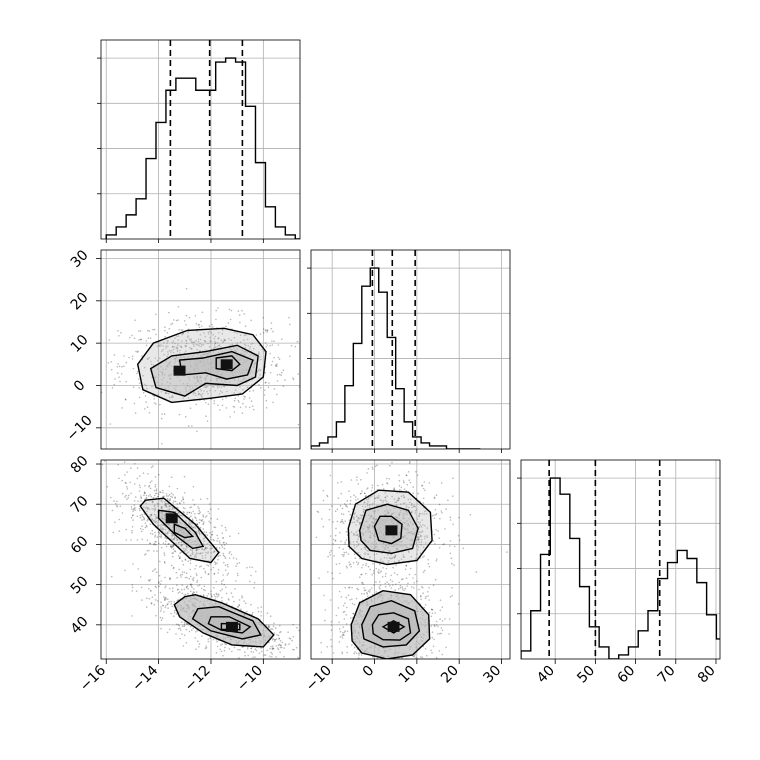 This screenshot has height=760, width=760. Describe the element at coordinates (403, 677) in the screenshot. I see `x-axis-1: −10 0 10 20 30` at that location.